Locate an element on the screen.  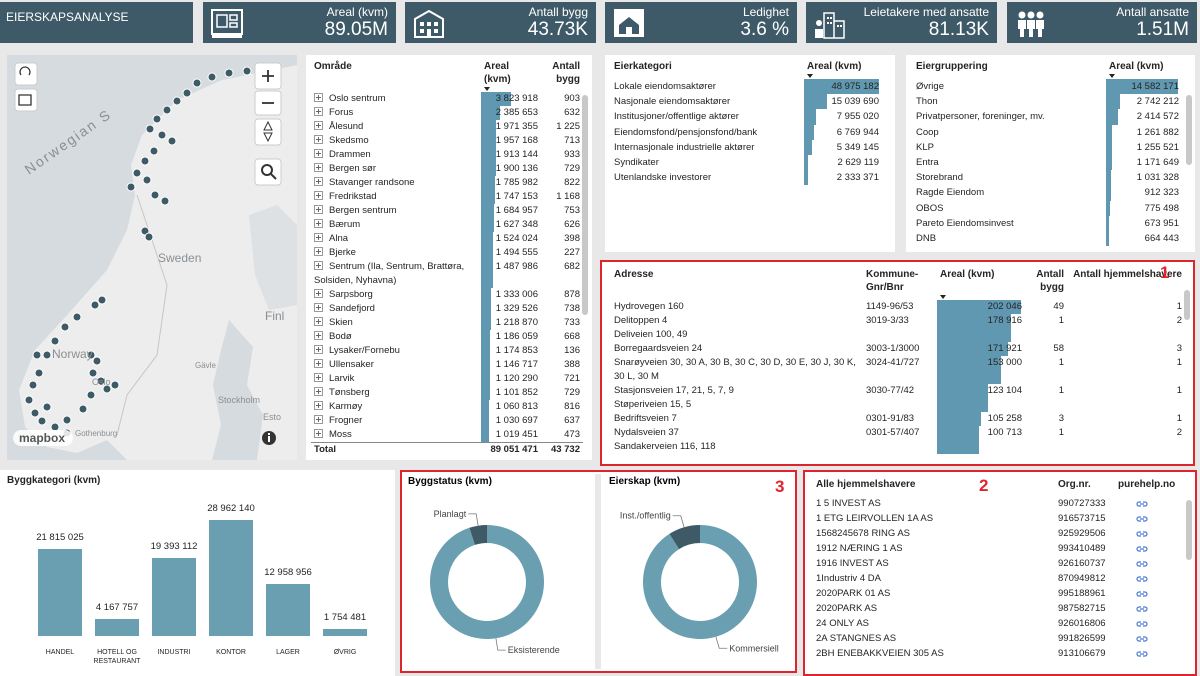
table-cell: Stavanger randsone is located at coordinates (396, 183).